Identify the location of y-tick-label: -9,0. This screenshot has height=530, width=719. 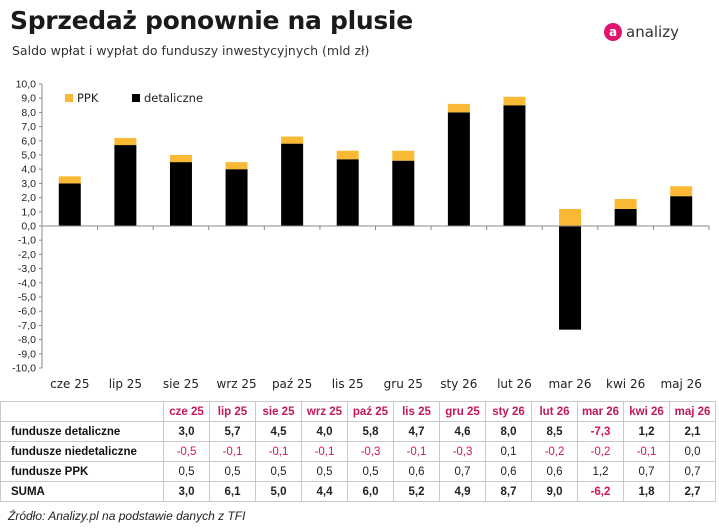
(27, 354).